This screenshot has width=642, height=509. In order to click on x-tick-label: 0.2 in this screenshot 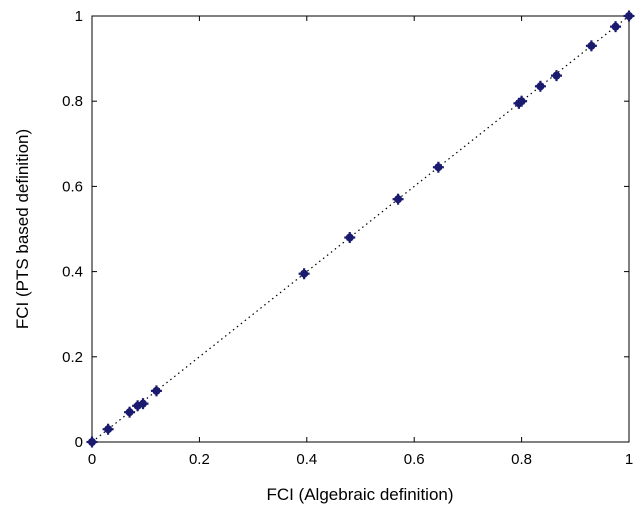, I will do `click(199, 459)`.